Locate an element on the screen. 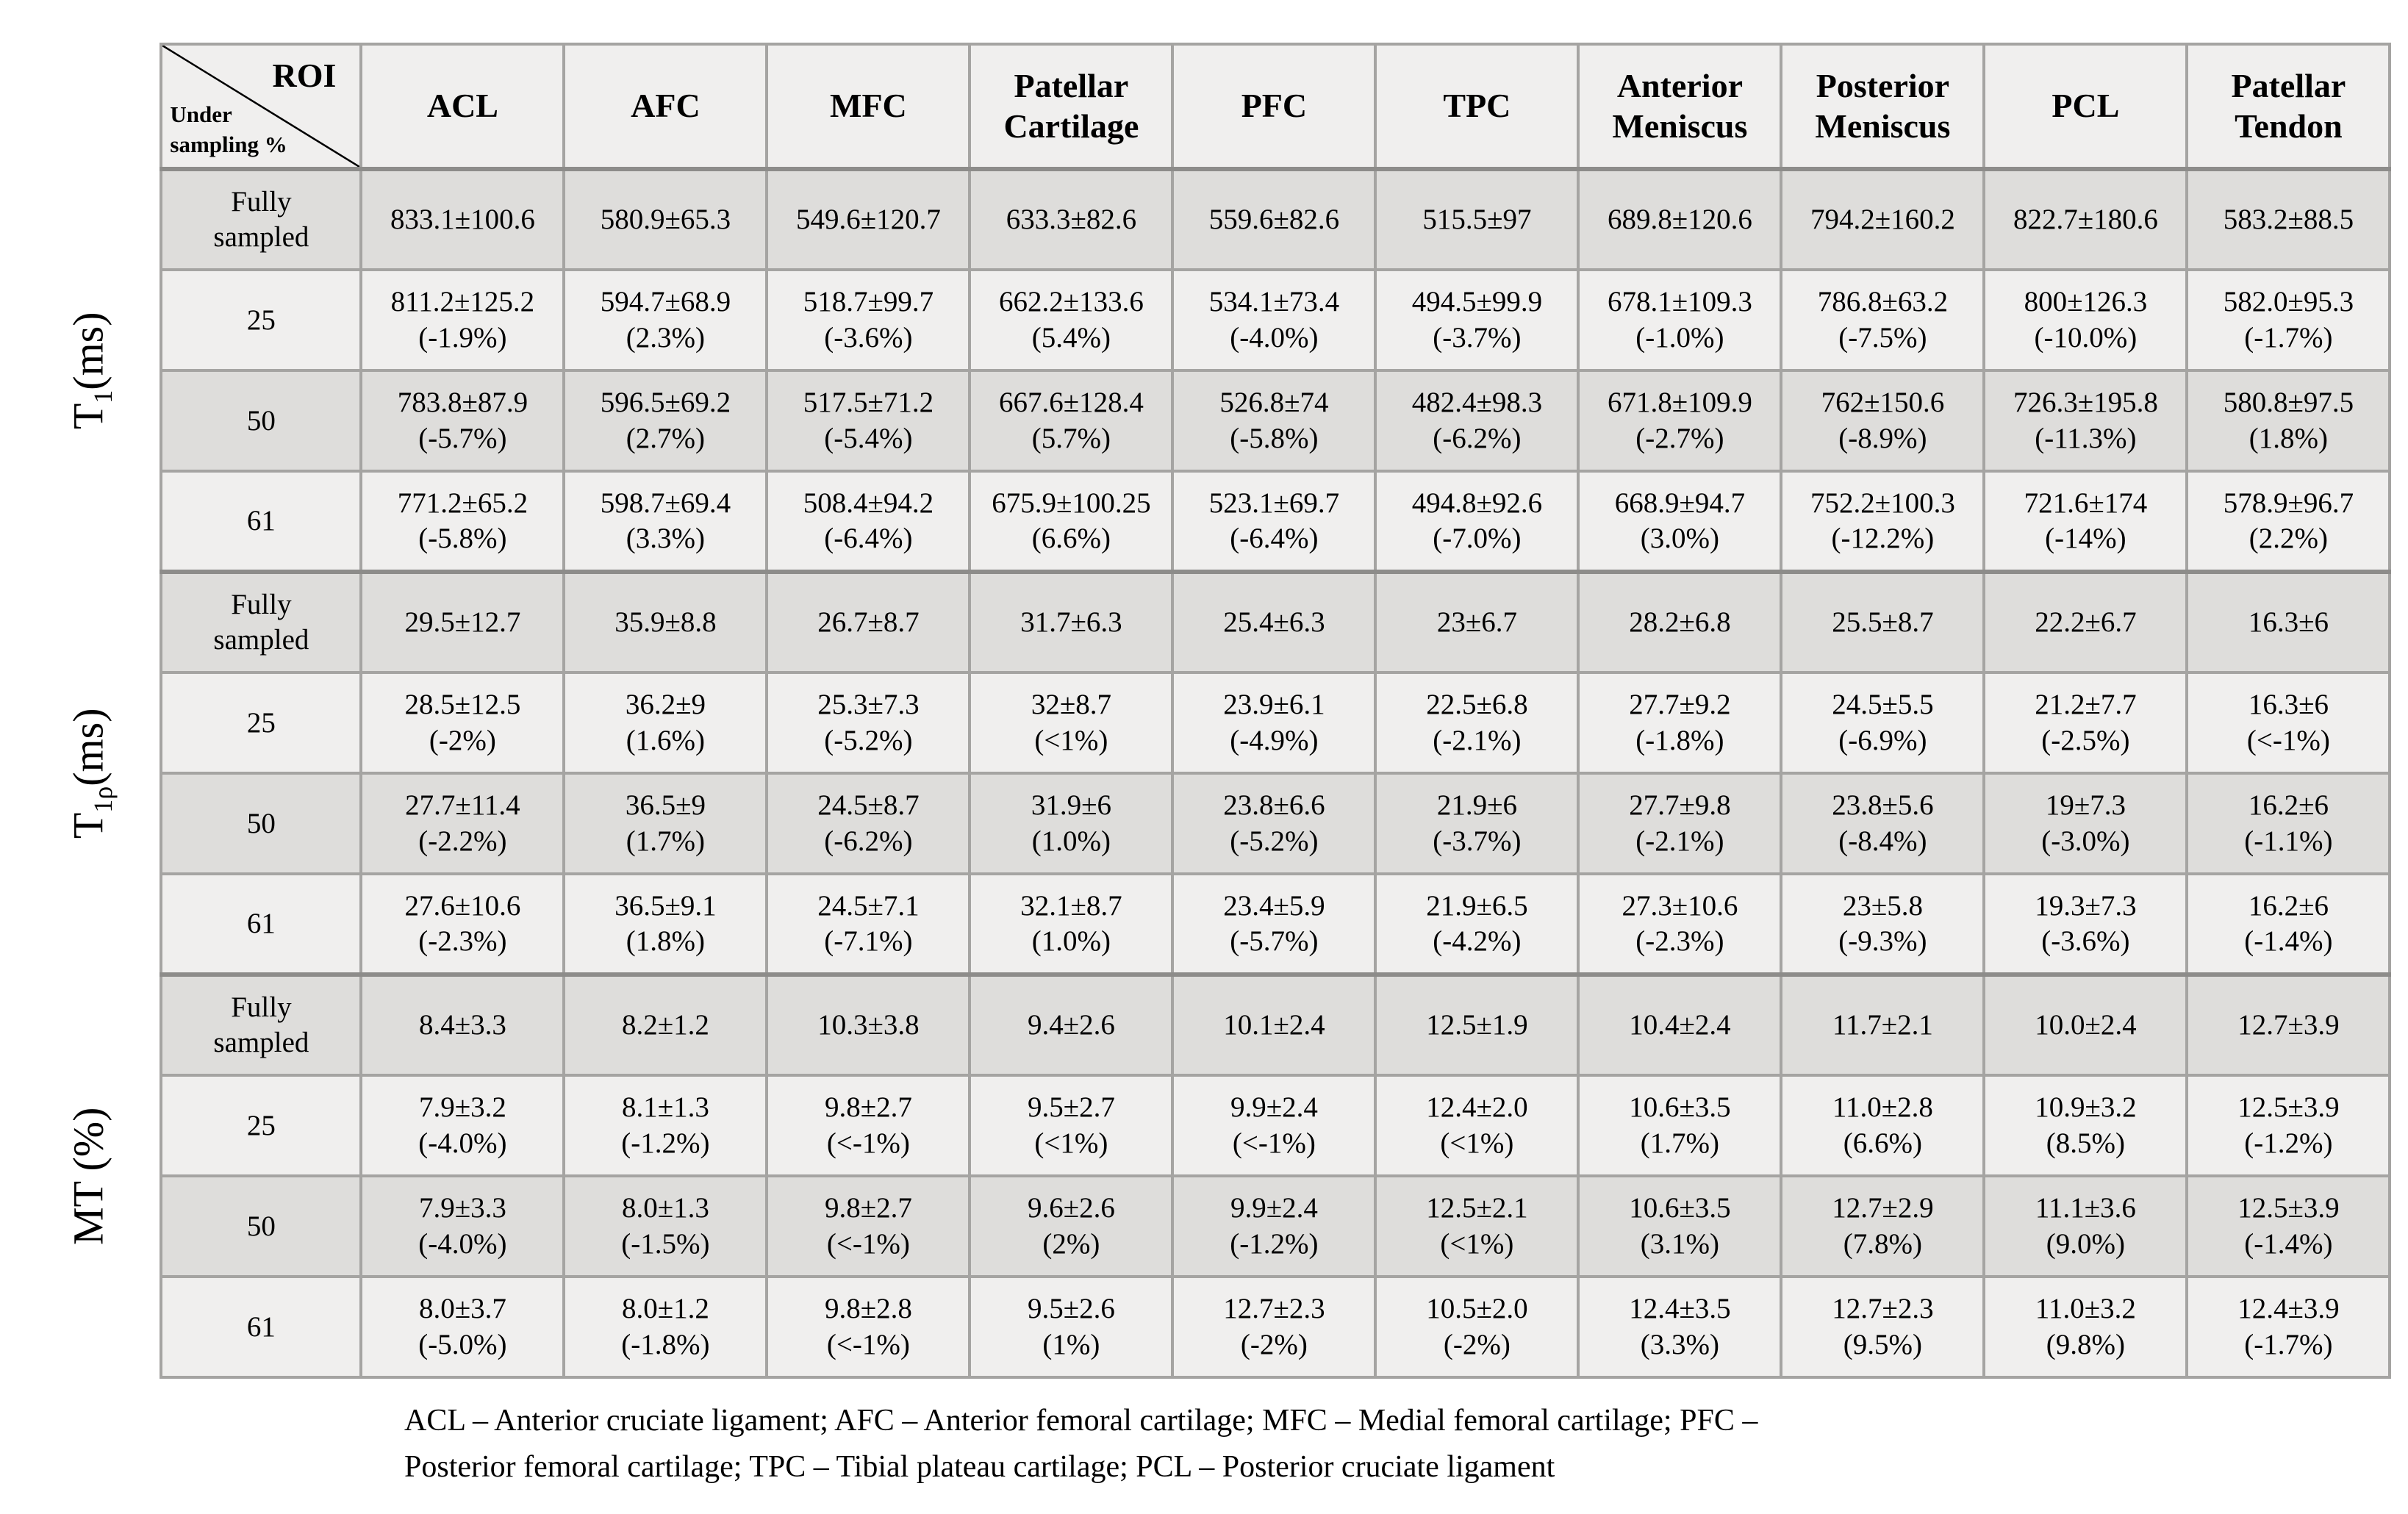 The height and width of the screenshot is (1514, 2408). value-cell: 36.2±9 (1.6%) is located at coordinates (665, 723).